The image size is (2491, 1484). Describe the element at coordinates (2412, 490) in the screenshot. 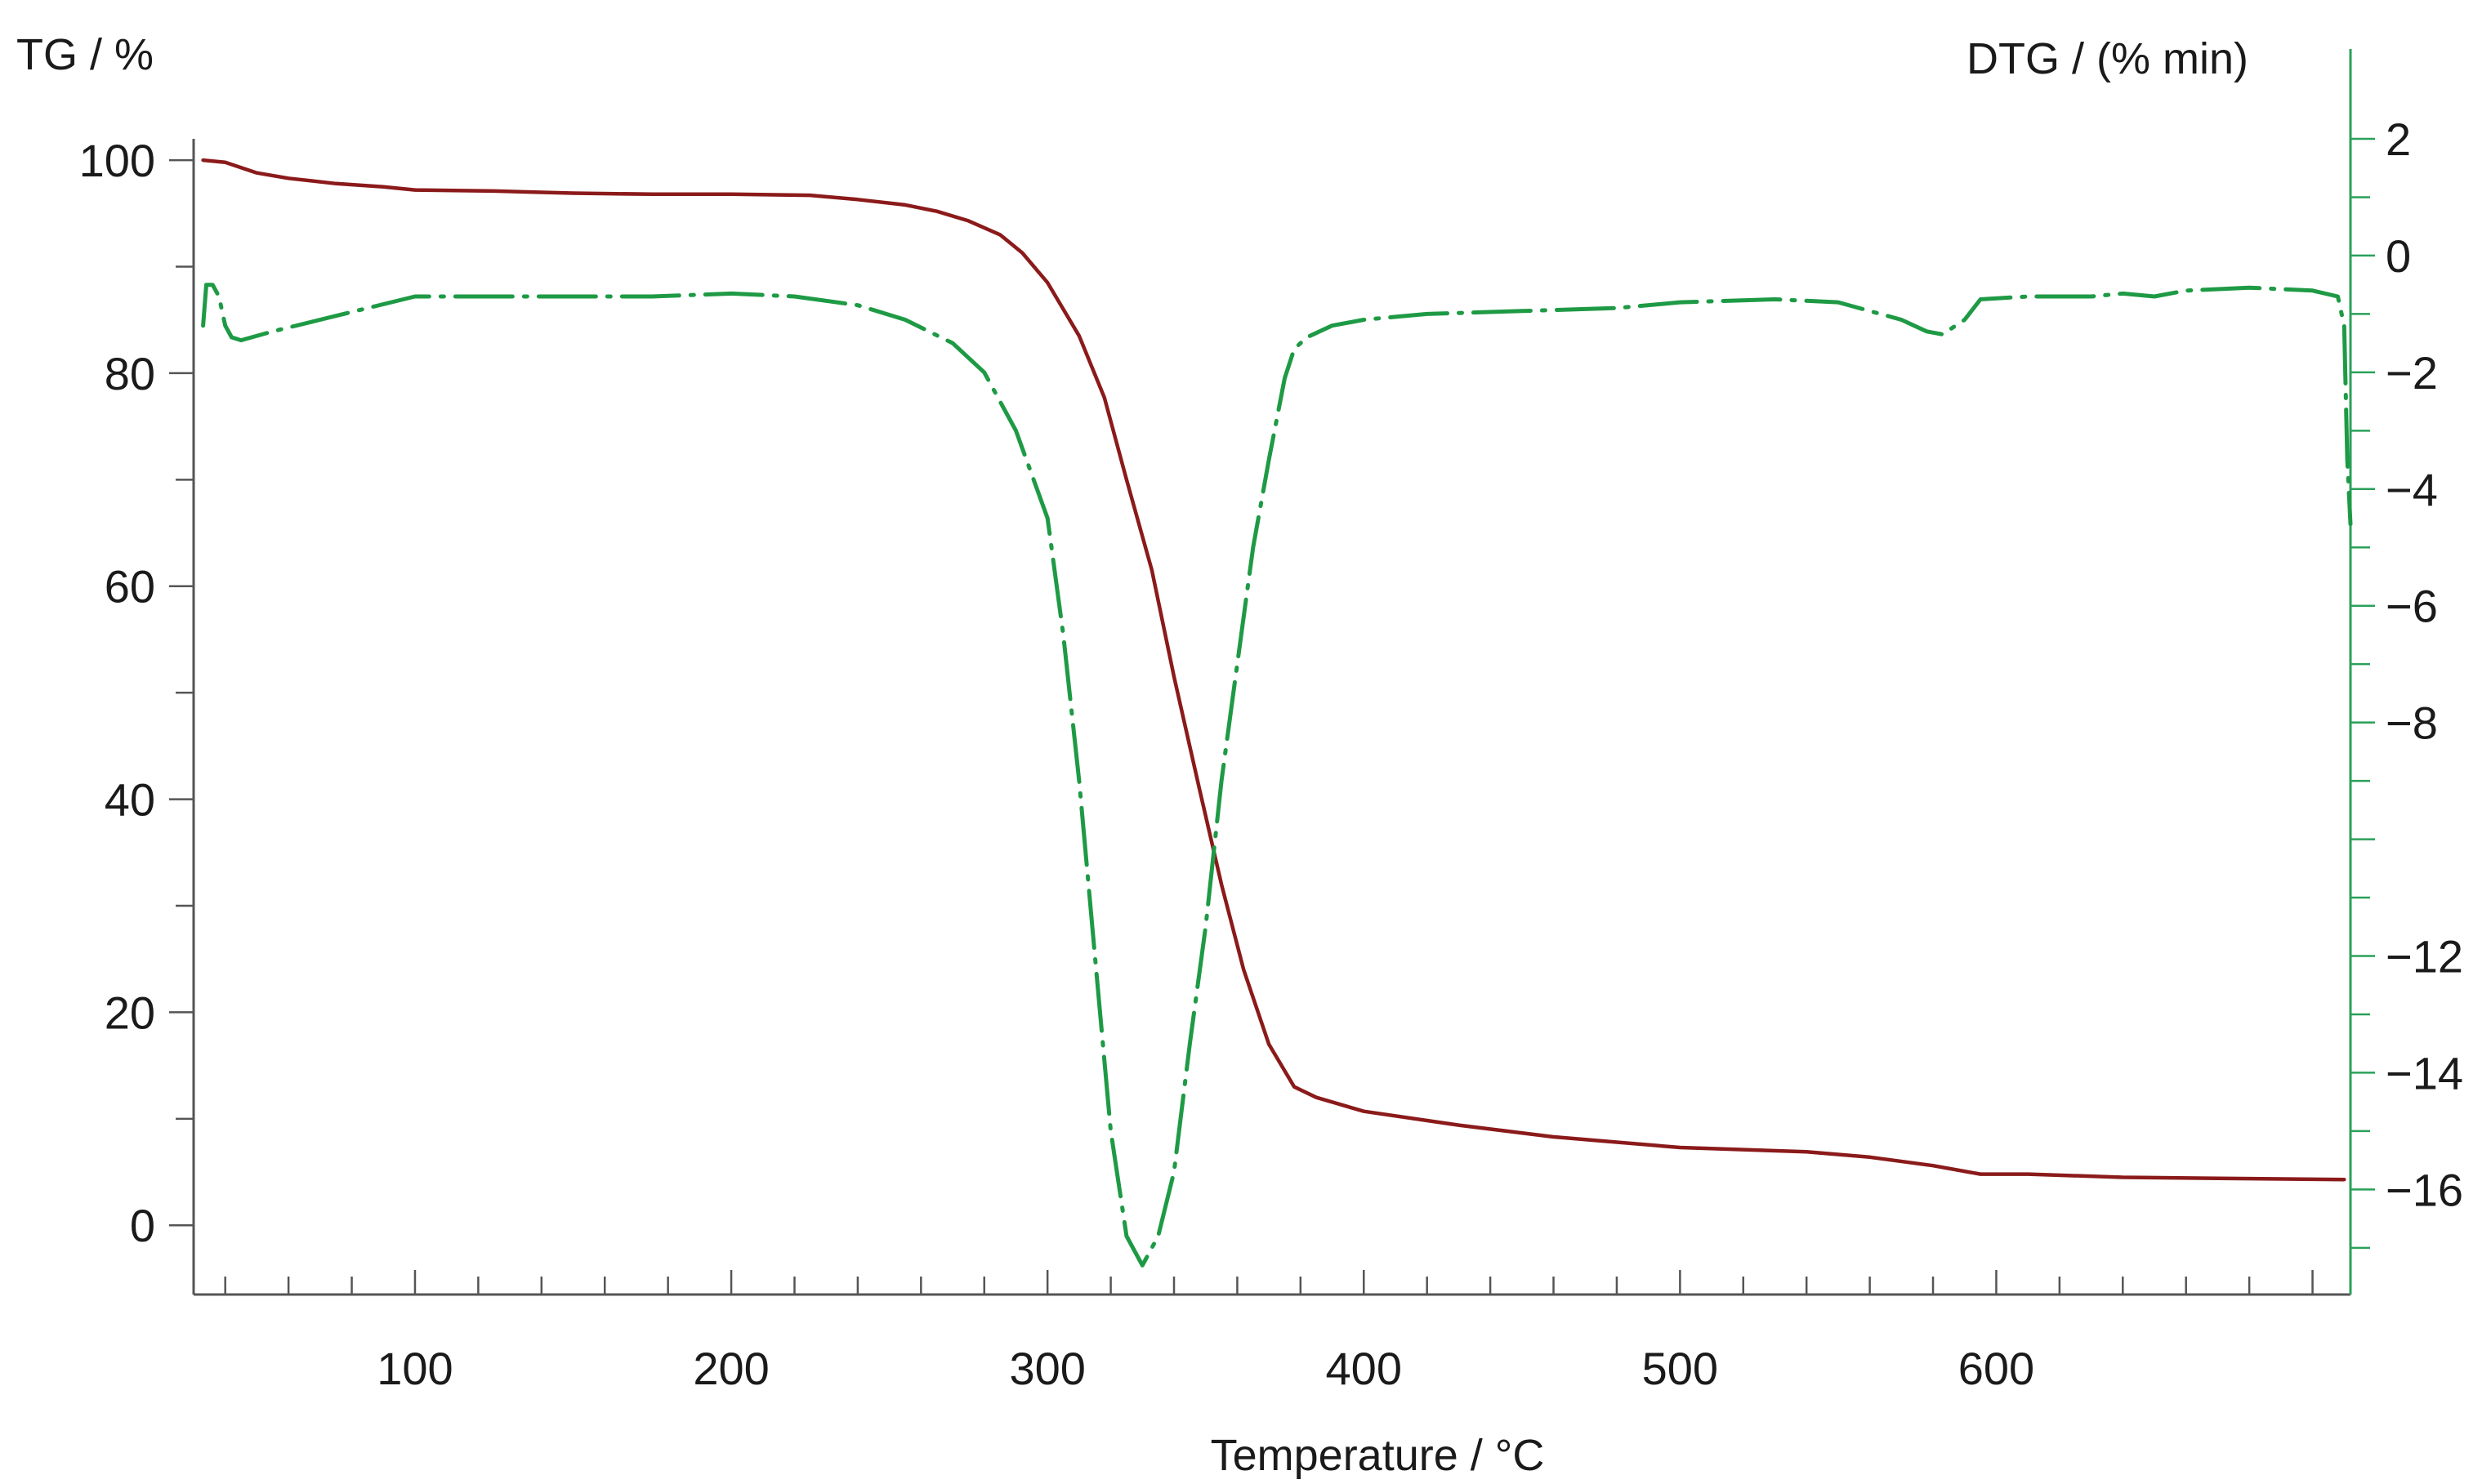

I see `y-right-tick-label: −4` at that location.